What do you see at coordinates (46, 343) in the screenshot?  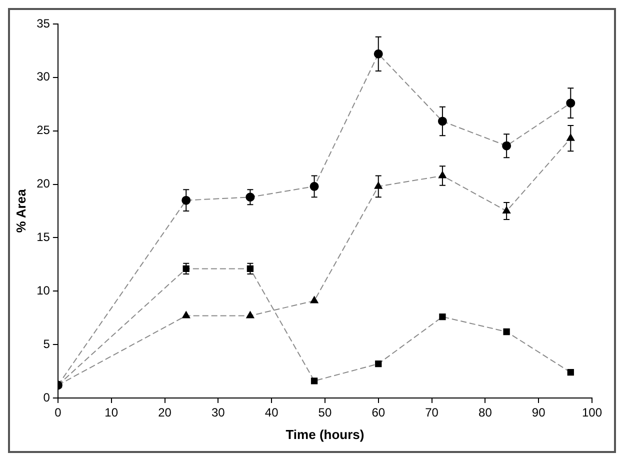 I see `y-tick-label: 5` at bounding box center [46, 343].